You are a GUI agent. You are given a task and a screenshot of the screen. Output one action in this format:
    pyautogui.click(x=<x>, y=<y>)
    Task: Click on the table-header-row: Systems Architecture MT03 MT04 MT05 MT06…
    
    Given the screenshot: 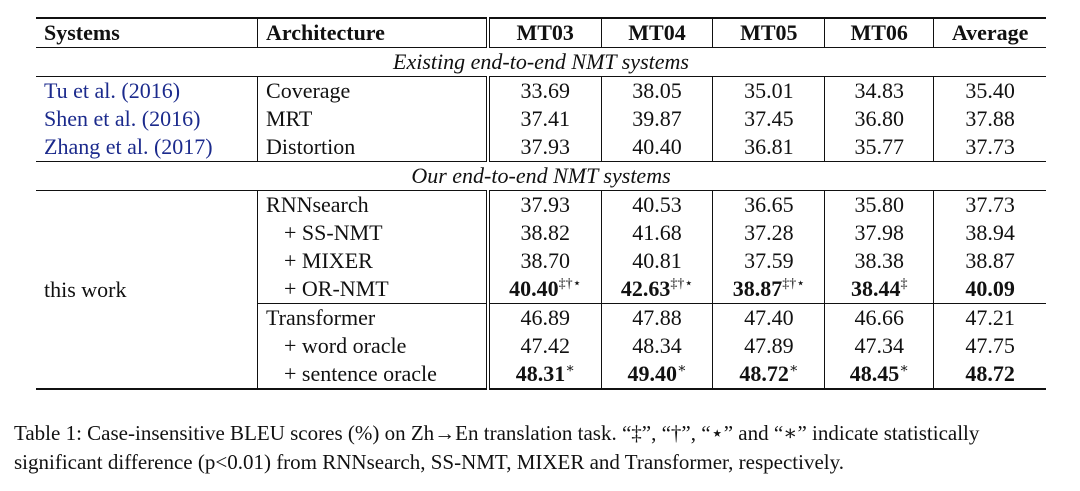 What is the action you would take?
    pyautogui.click(x=541, y=33)
    